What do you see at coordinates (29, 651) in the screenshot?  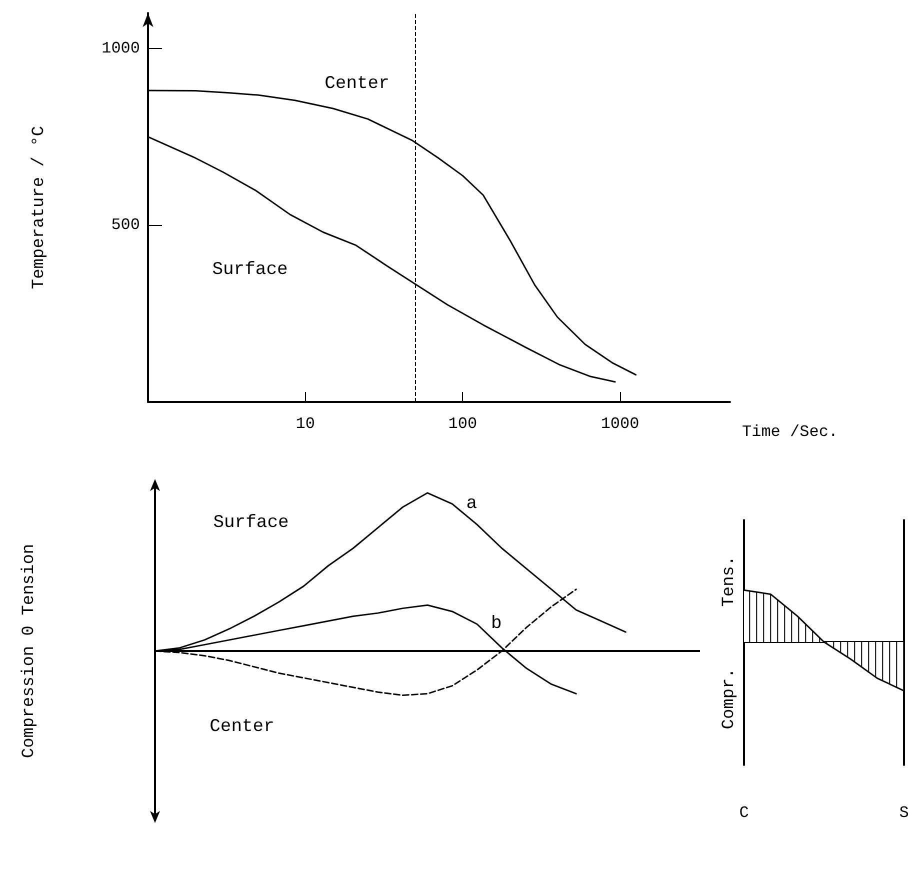 I see `y-axis-title: Compression 0 Tension` at bounding box center [29, 651].